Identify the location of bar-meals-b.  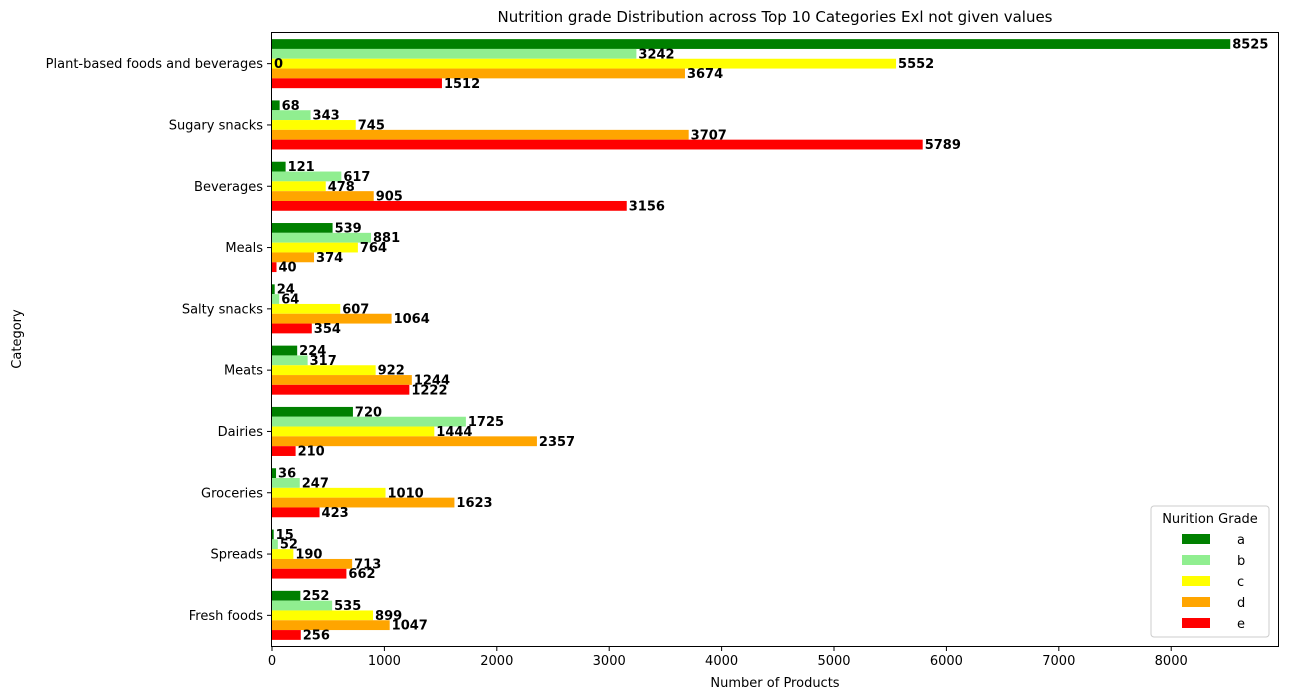
(322, 237).